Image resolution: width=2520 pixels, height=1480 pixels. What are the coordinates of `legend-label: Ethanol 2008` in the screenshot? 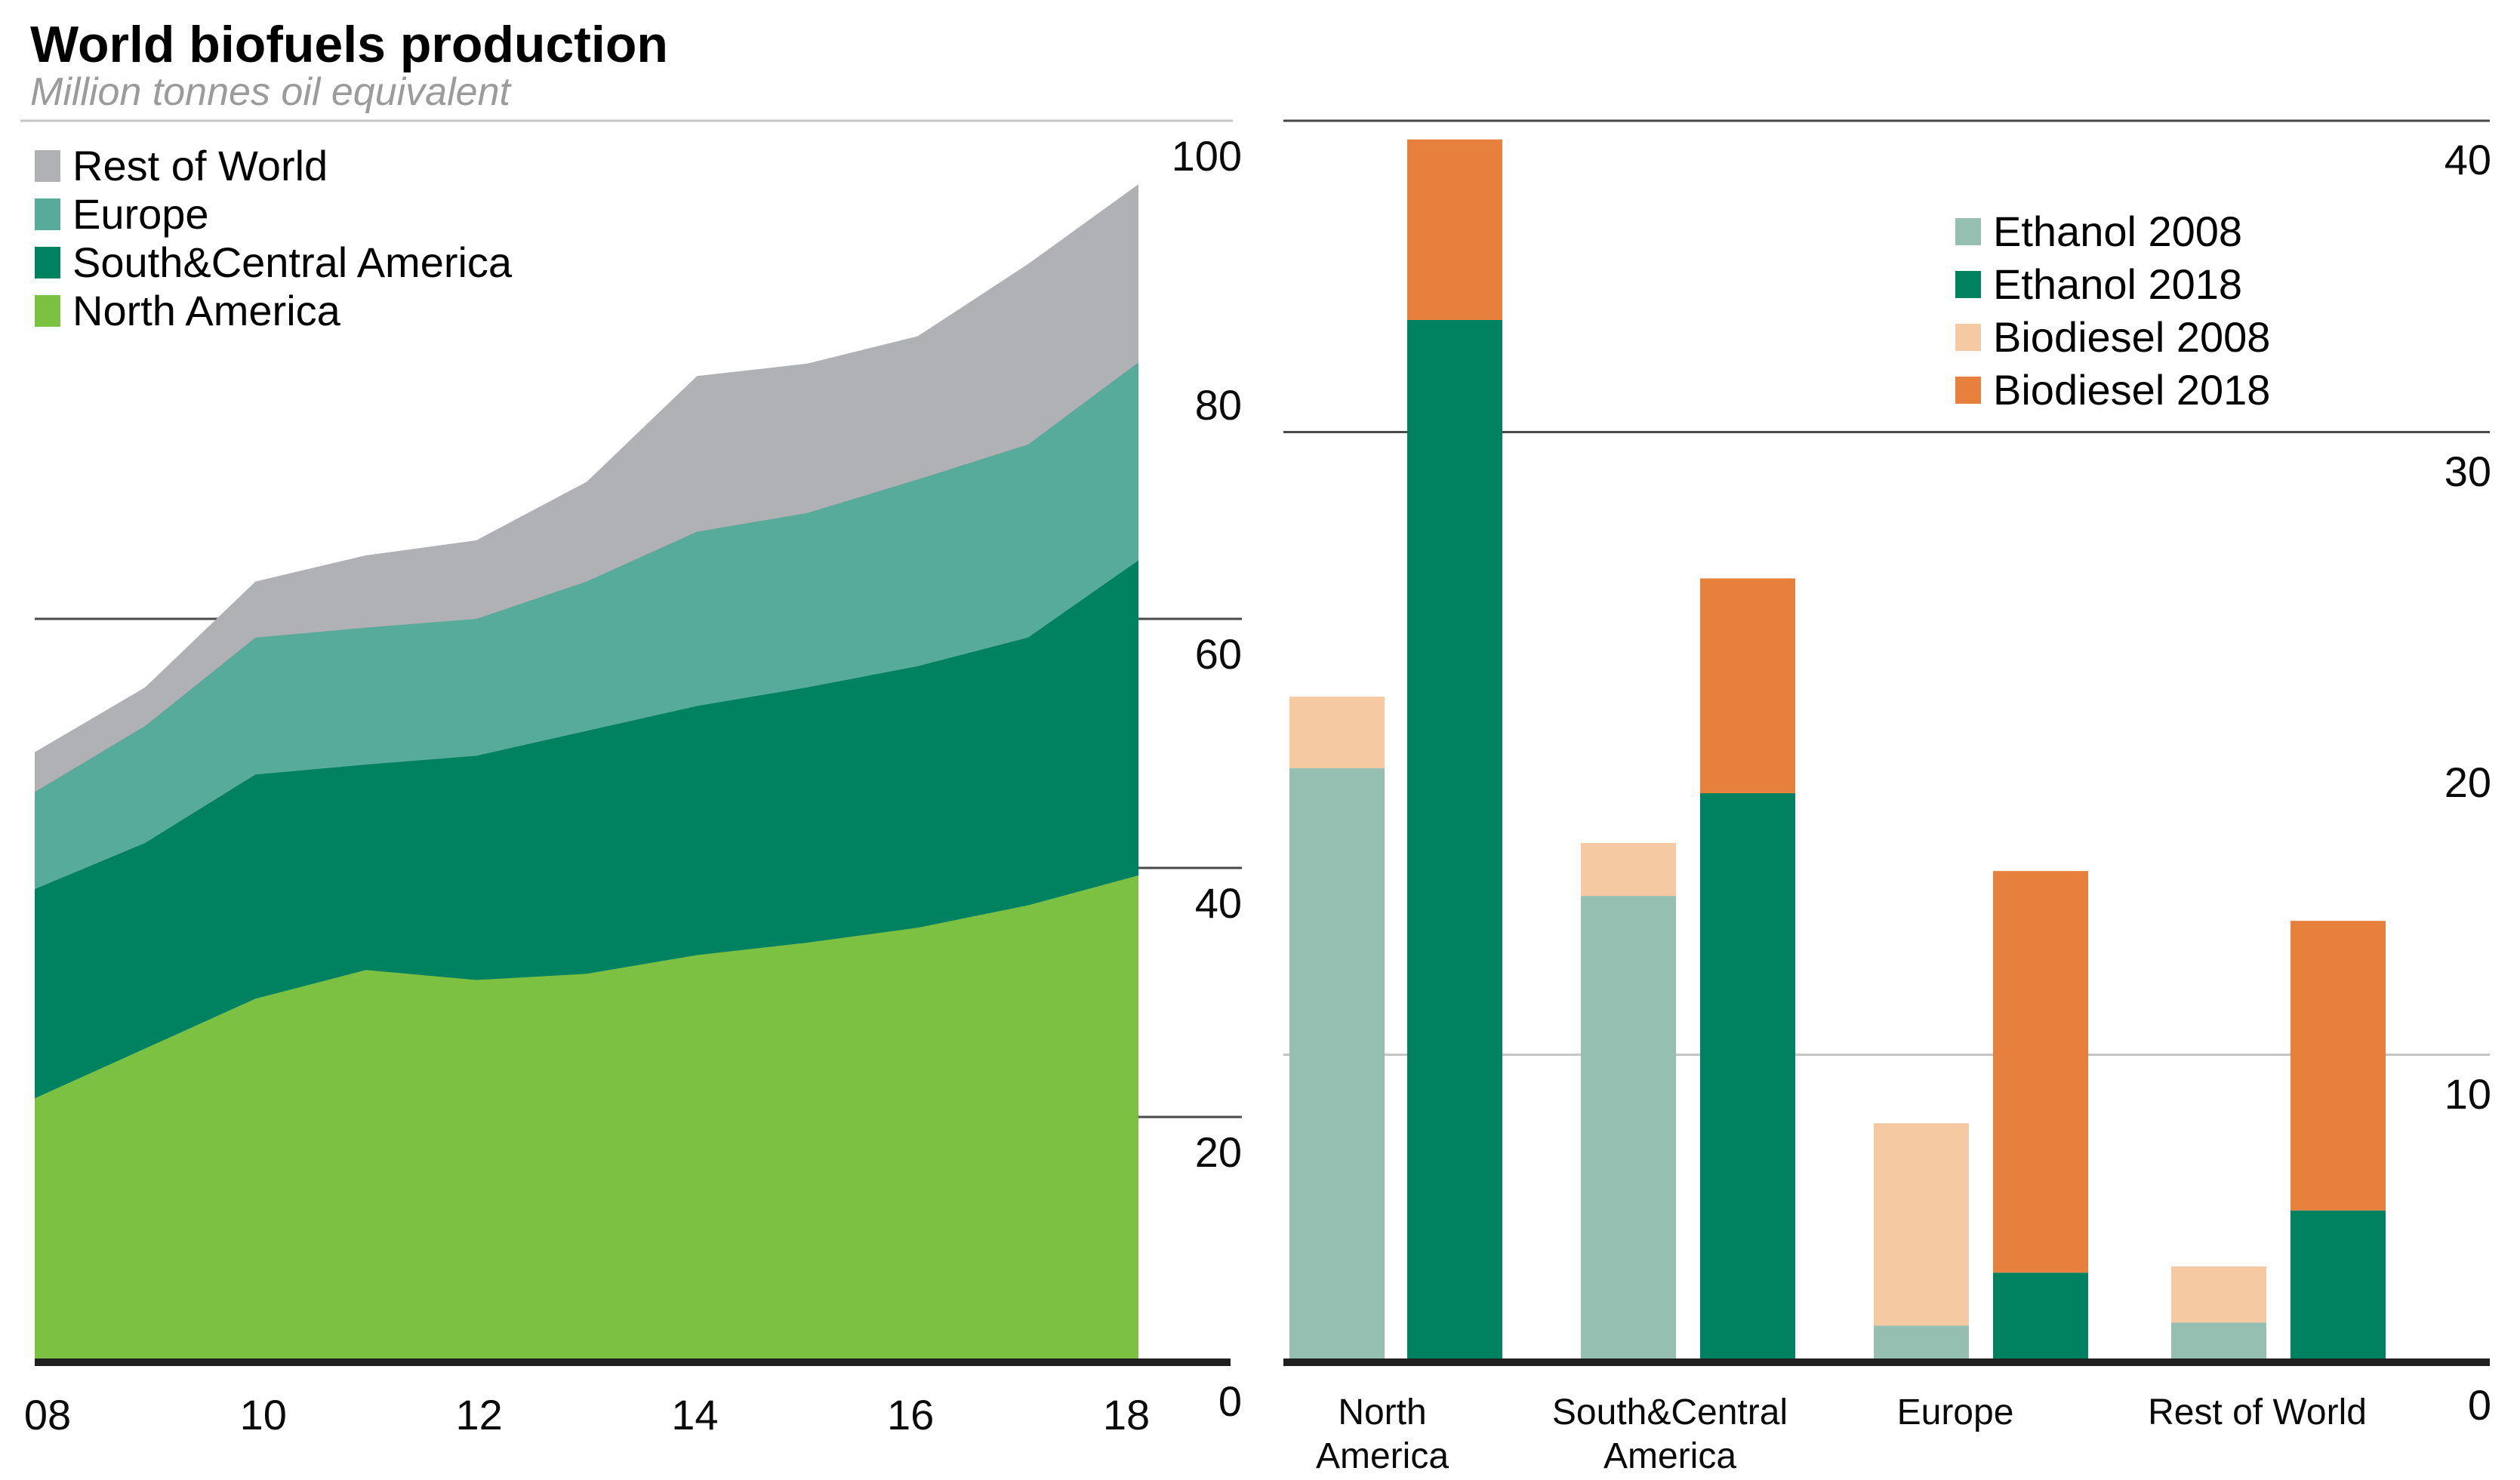 It's located at (2118, 232).